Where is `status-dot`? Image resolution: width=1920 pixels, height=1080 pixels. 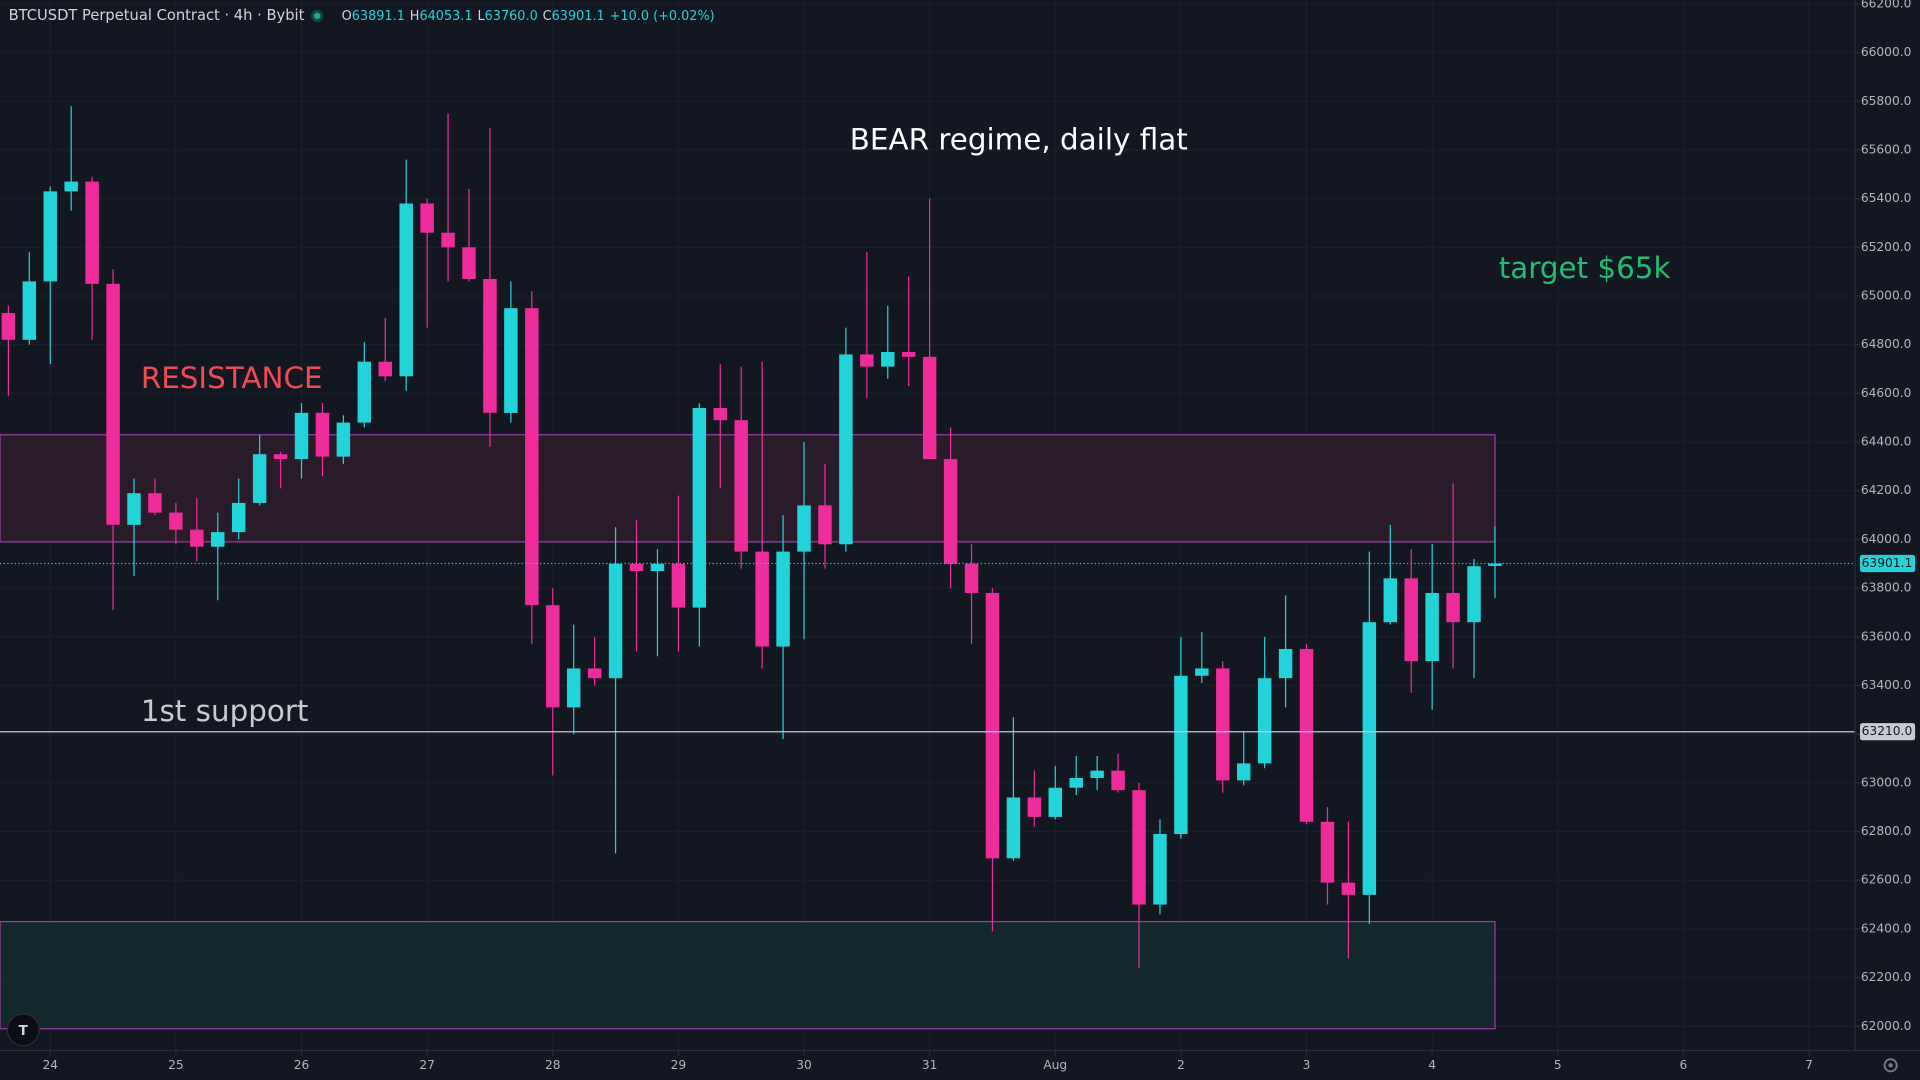 status-dot is located at coordinates (317, 16).